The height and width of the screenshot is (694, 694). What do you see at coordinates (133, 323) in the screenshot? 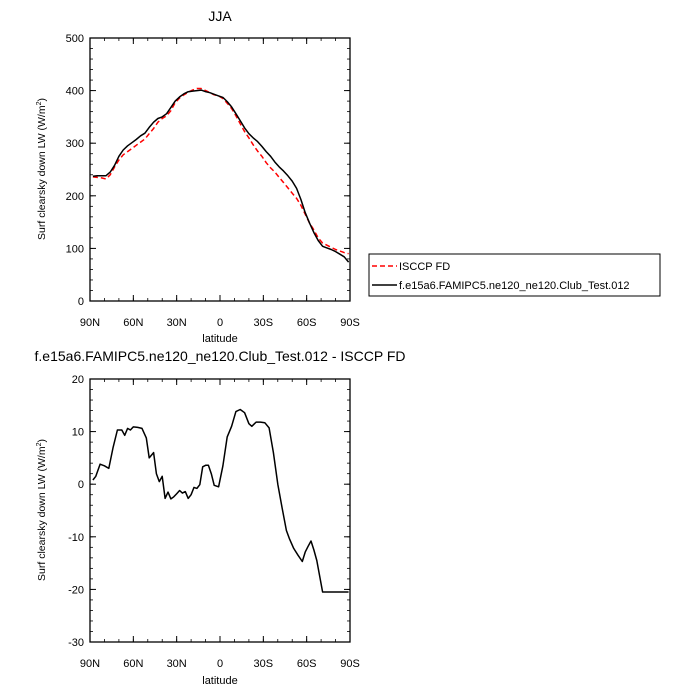
I see `top-x-tick-label: 60N` at bounding box center [133, 323].